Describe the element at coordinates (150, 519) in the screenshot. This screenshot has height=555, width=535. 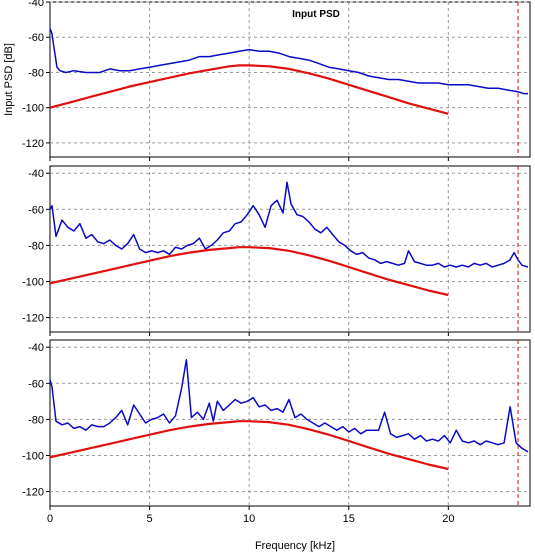
I see `x-tick-label: 5` at that location.